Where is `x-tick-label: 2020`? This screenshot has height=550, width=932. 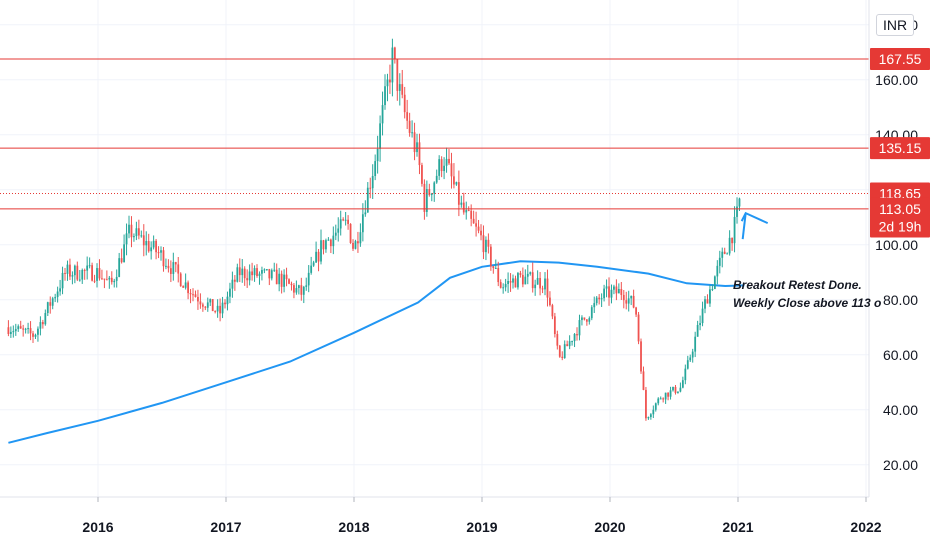
x-tick-label: 2020 is located at coordinates (609, 527).